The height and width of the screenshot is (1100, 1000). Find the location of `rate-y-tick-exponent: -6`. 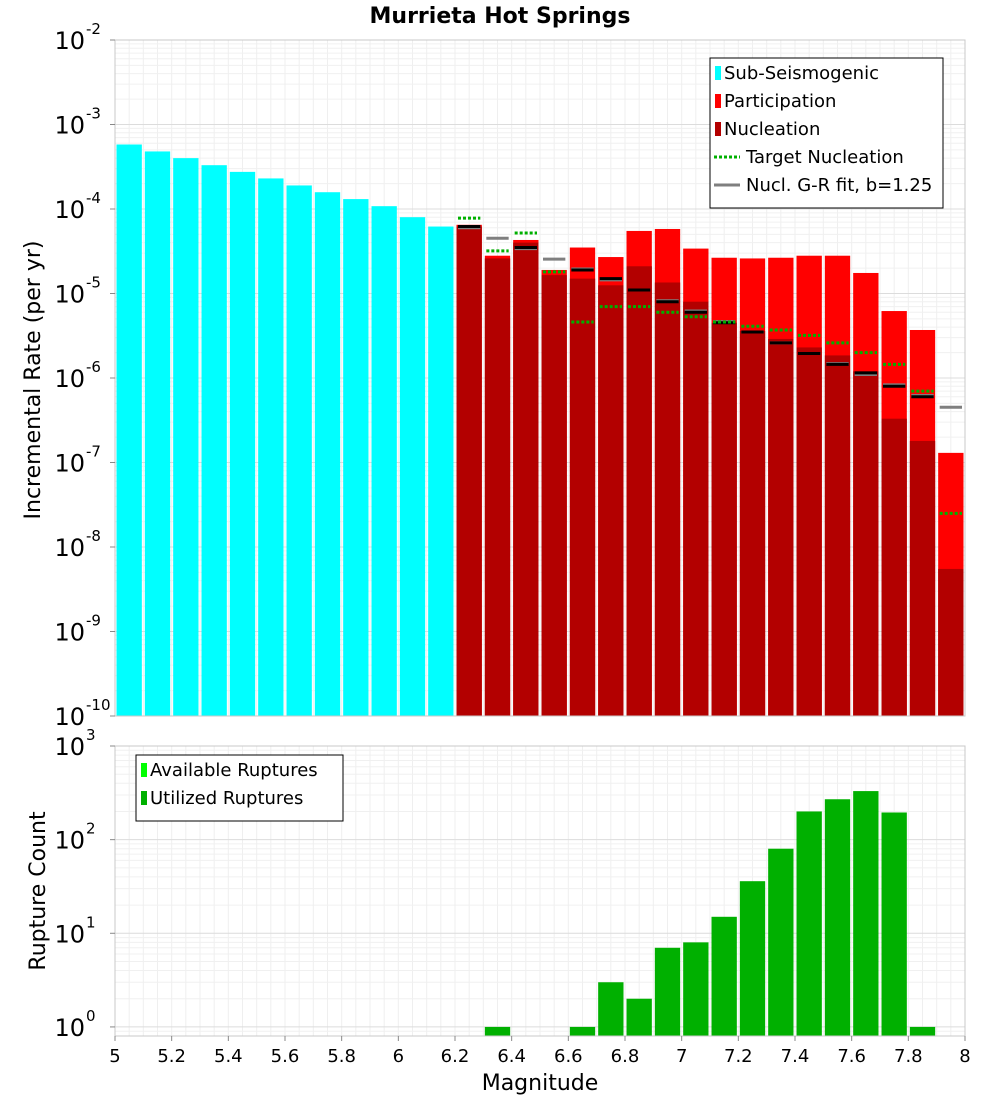

rate-y-tick-exponent: -6 is located at coordinates (93, 367).